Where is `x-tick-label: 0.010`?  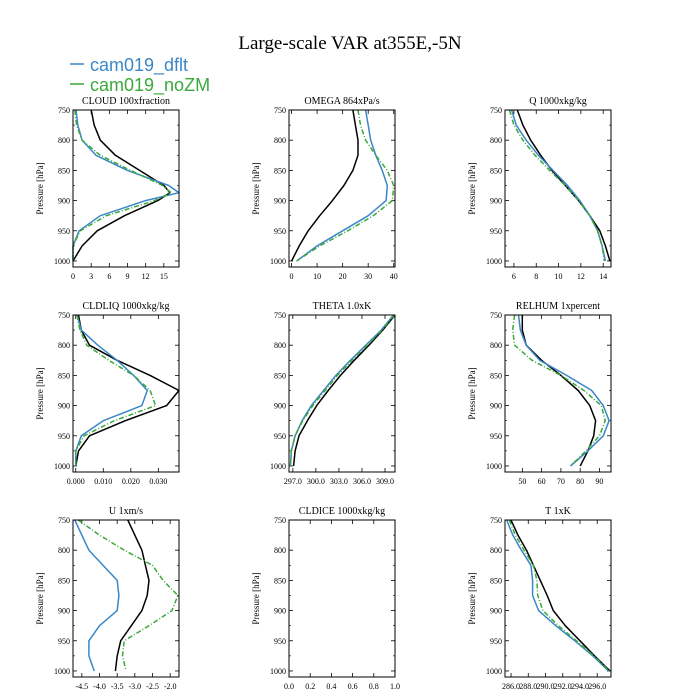 x-tick-label: 0.010 is located at coordinates (103, 481).